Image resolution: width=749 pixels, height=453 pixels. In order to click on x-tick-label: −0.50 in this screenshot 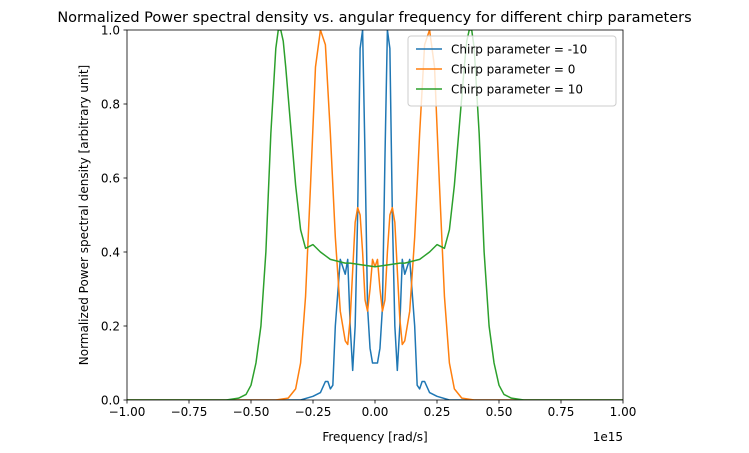, I will do `click(251, 412)`.